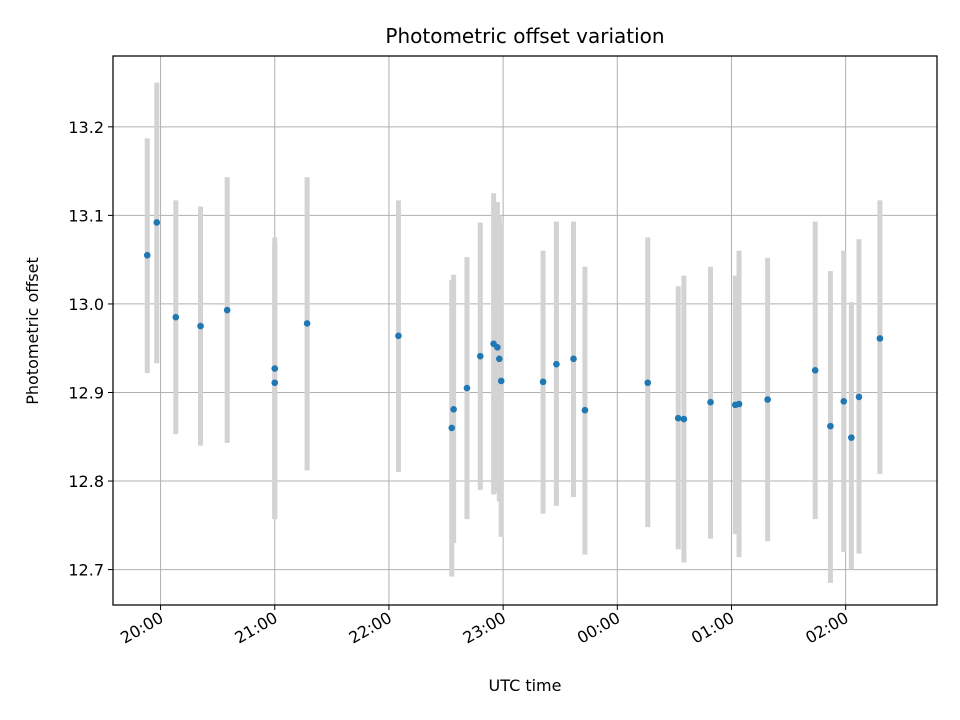  Describe the element at coordinates (90, 349) in the screenshot. I see `y-axis-ticks: 12.7 12.8 12.9 13.0 13.1 13.2` at that location.